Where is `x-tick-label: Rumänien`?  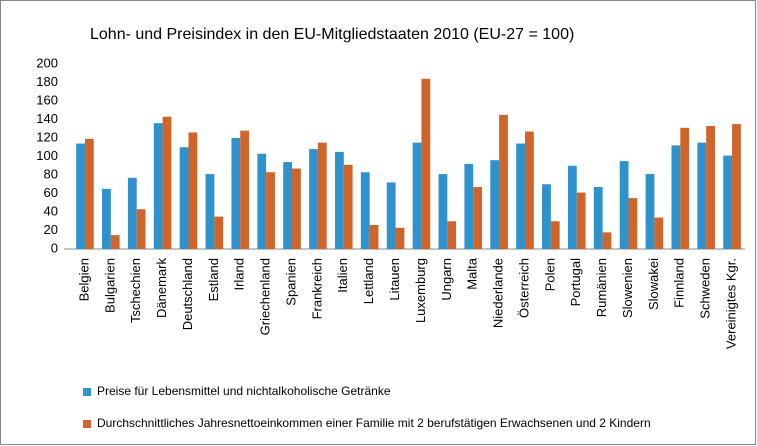 x-tick-label: Rumänien is located at coordinates (601, 287).